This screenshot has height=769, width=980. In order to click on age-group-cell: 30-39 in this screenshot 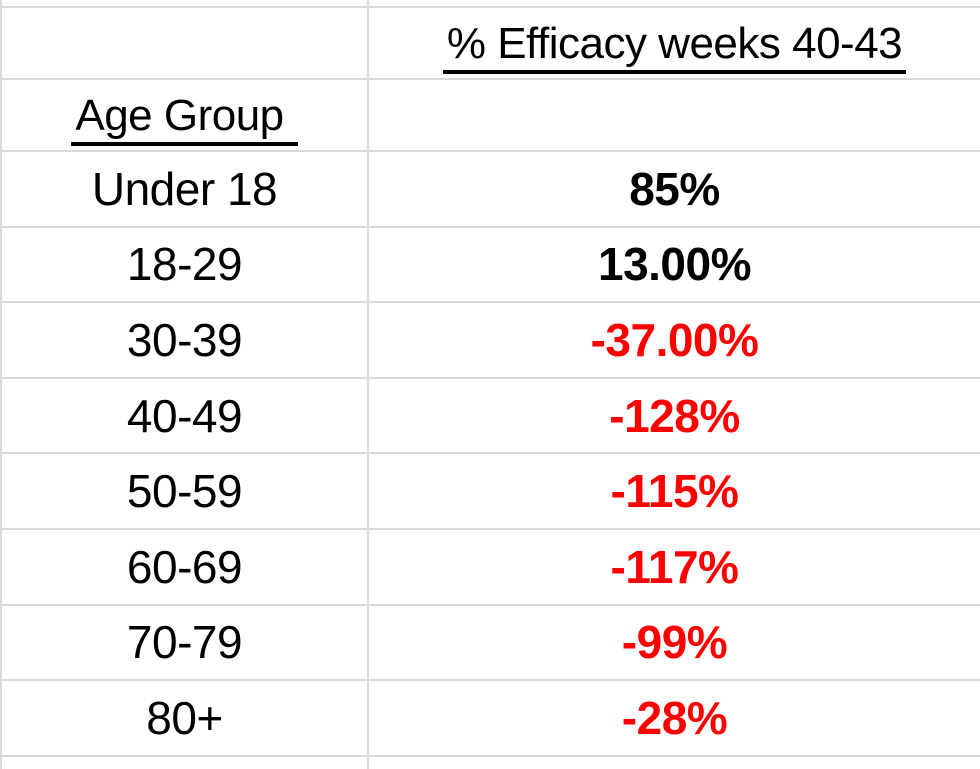, I will do `click(185, 341)`.